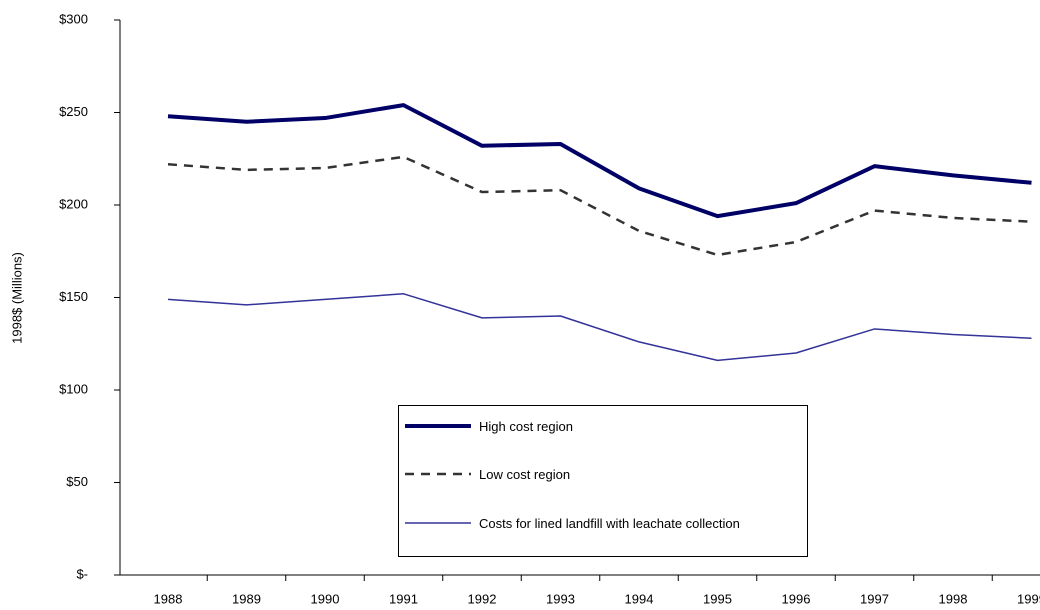 The height and width of the screenshot is (610, 1040). I want to click on y-tick-label: $-, so click(82, 573).